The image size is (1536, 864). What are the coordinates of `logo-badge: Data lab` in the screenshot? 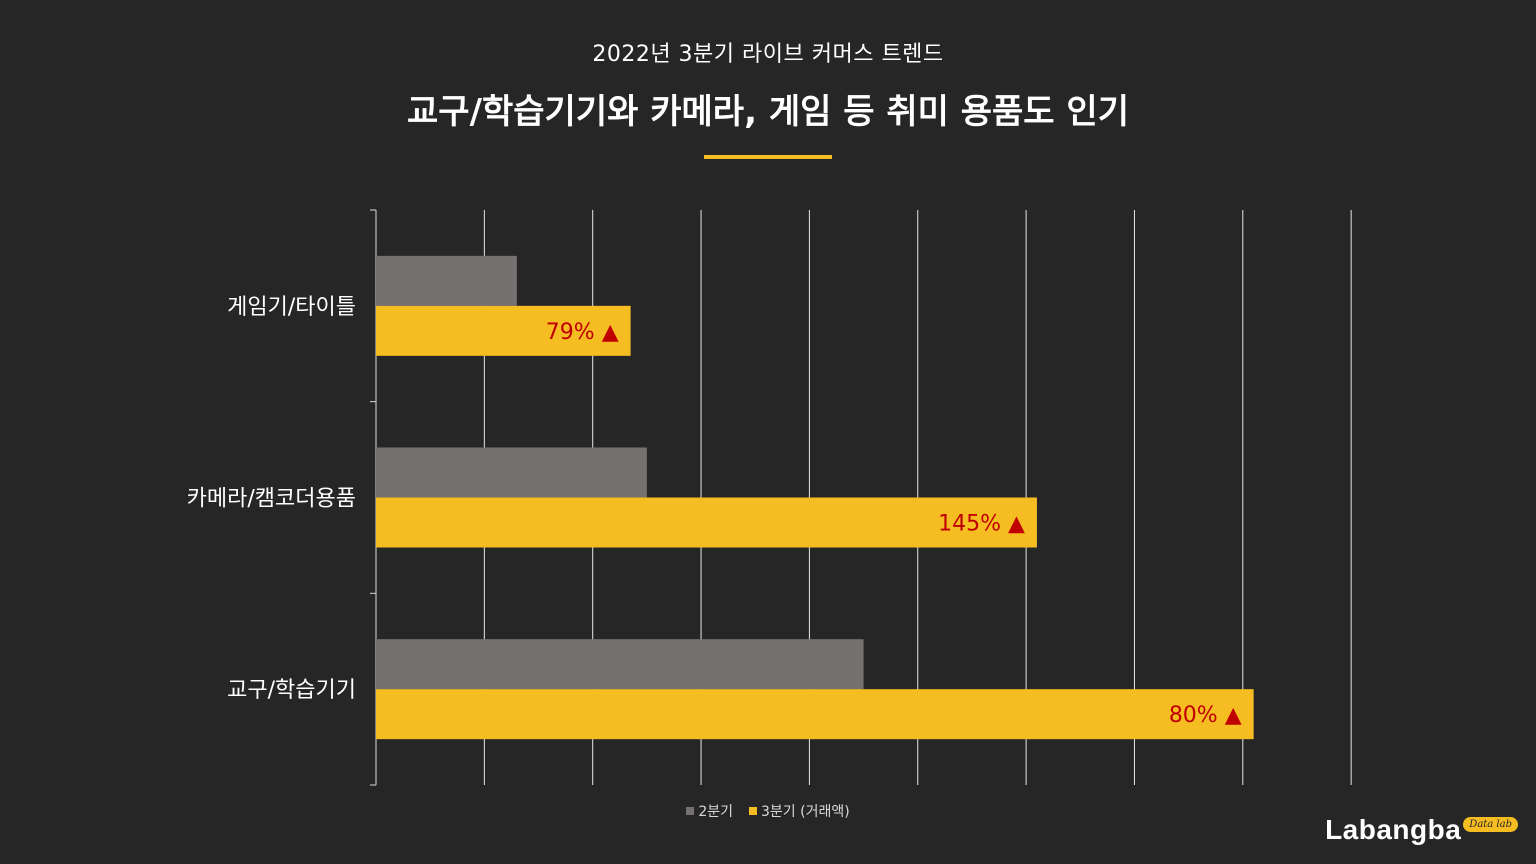 It's located at (1490, 824).